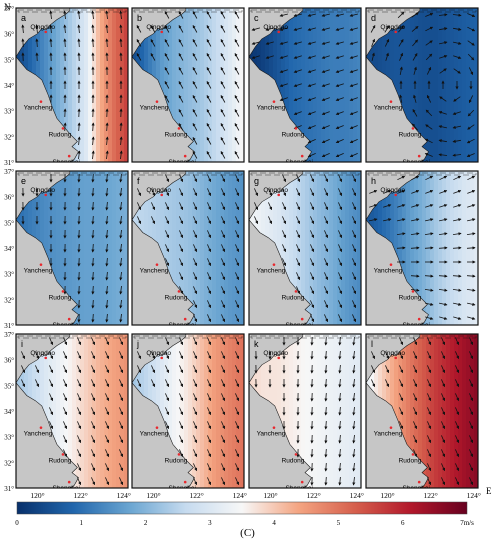 Image resolution: width=495 pixels, height=550 pixels. Describe the element at coordinates (9, 412) in the screenshot. I see `lat-tick-label: 34°` at that location.